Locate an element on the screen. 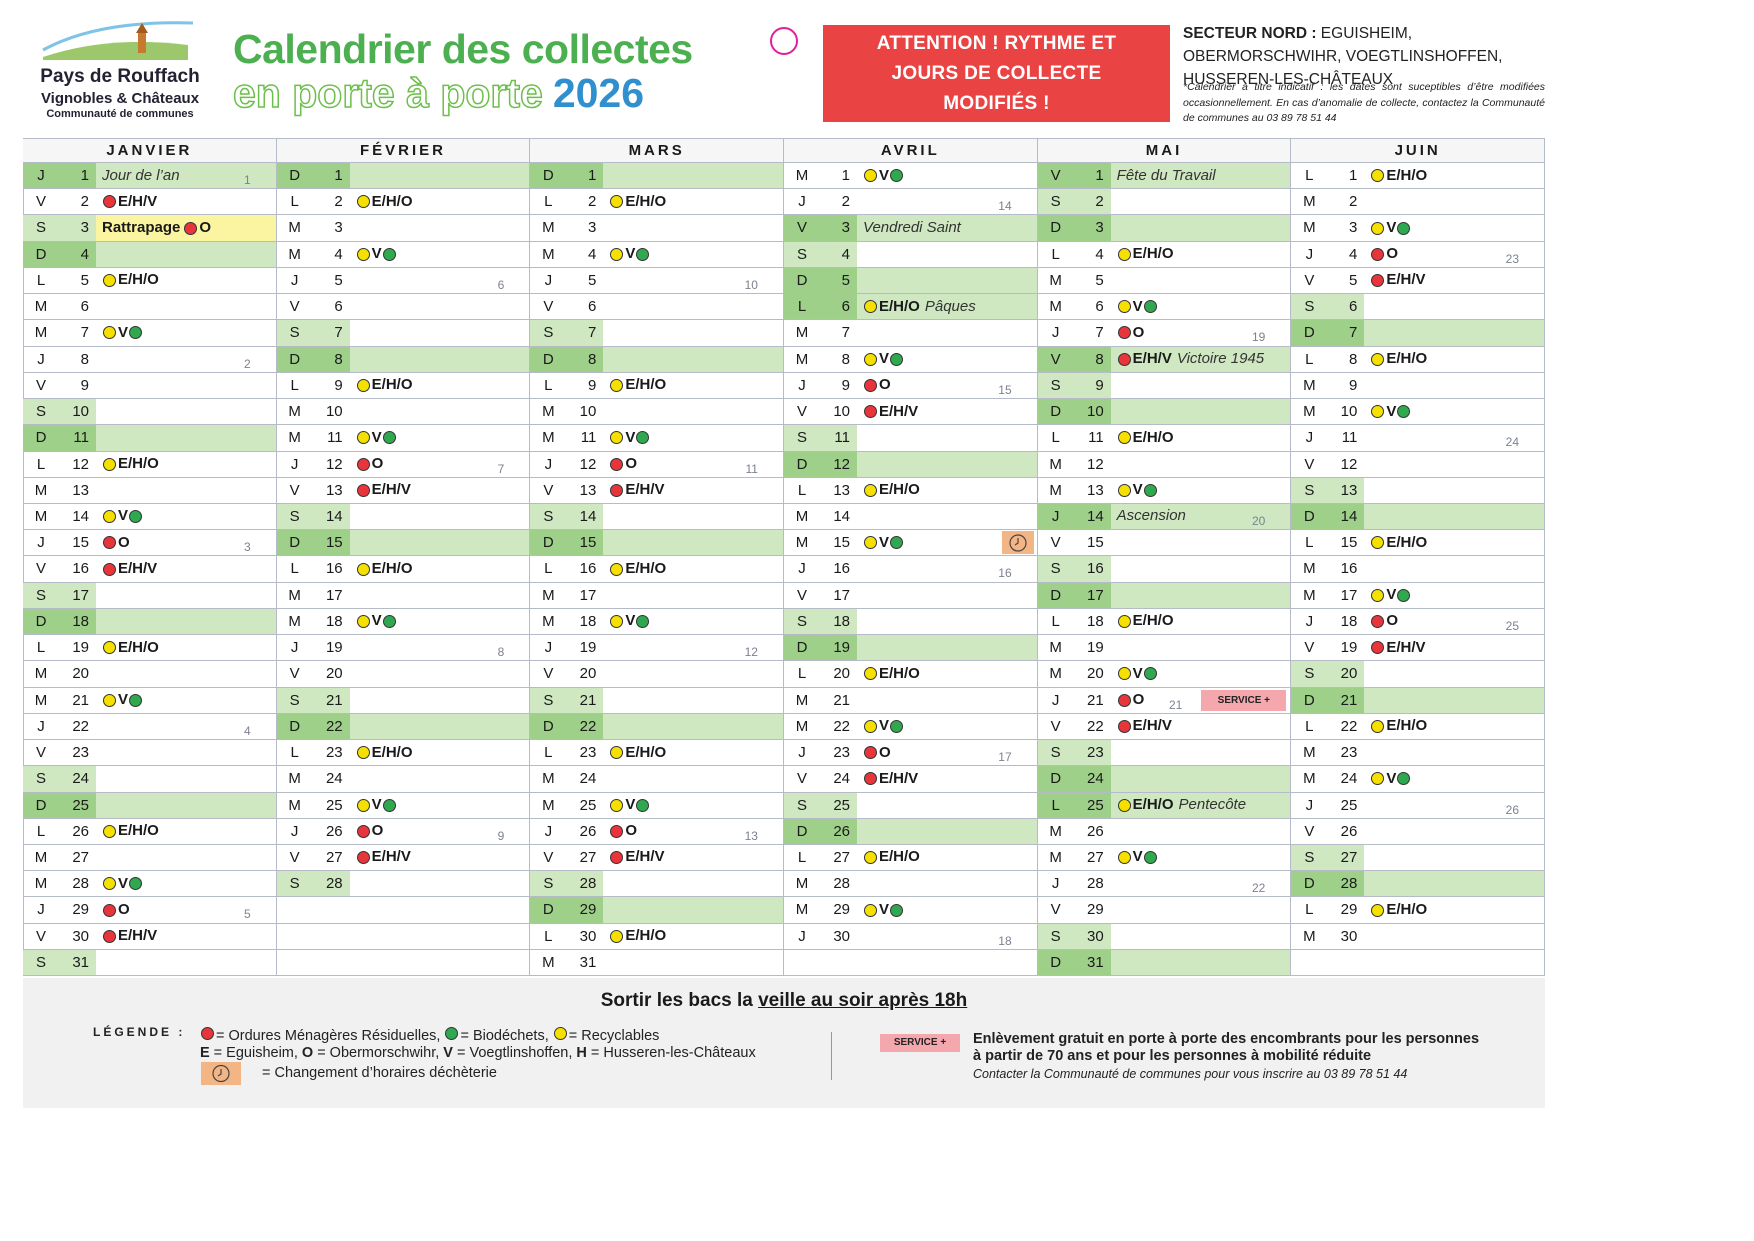  day-row: D 11 is located at coordinates (150, 438).